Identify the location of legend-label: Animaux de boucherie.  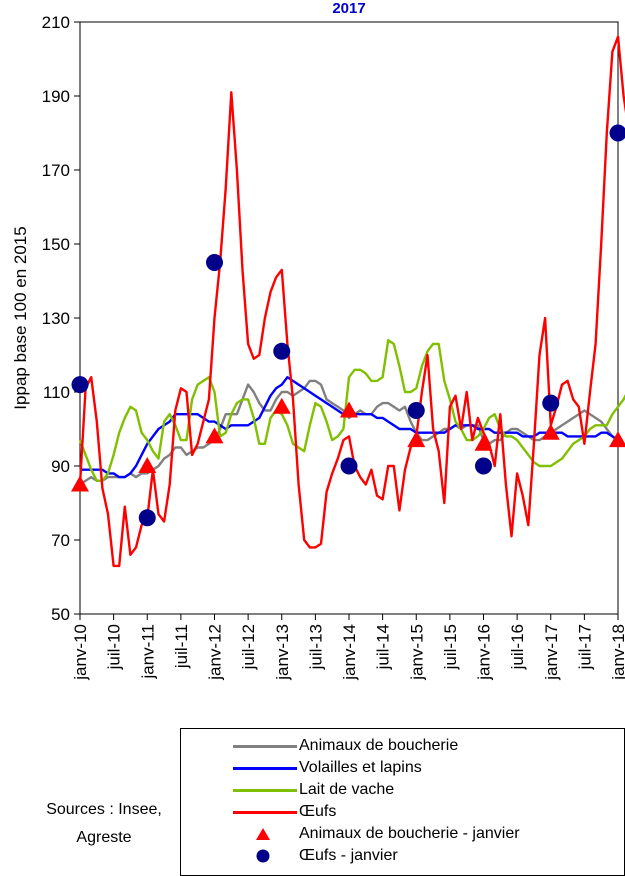
(379, 745).